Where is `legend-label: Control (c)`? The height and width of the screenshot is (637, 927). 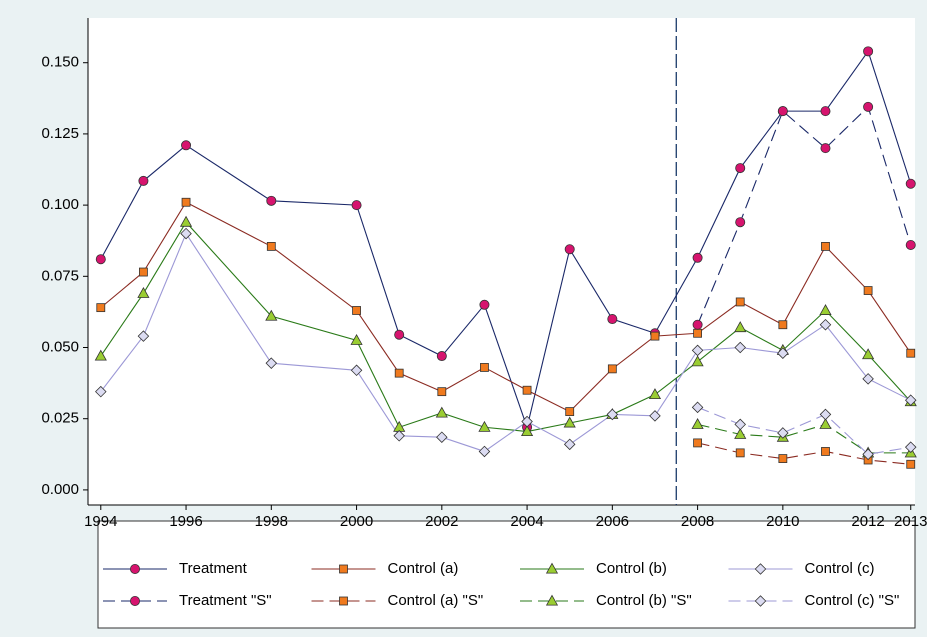 legend-label: Control (c) is located at coordinates (840, 568).